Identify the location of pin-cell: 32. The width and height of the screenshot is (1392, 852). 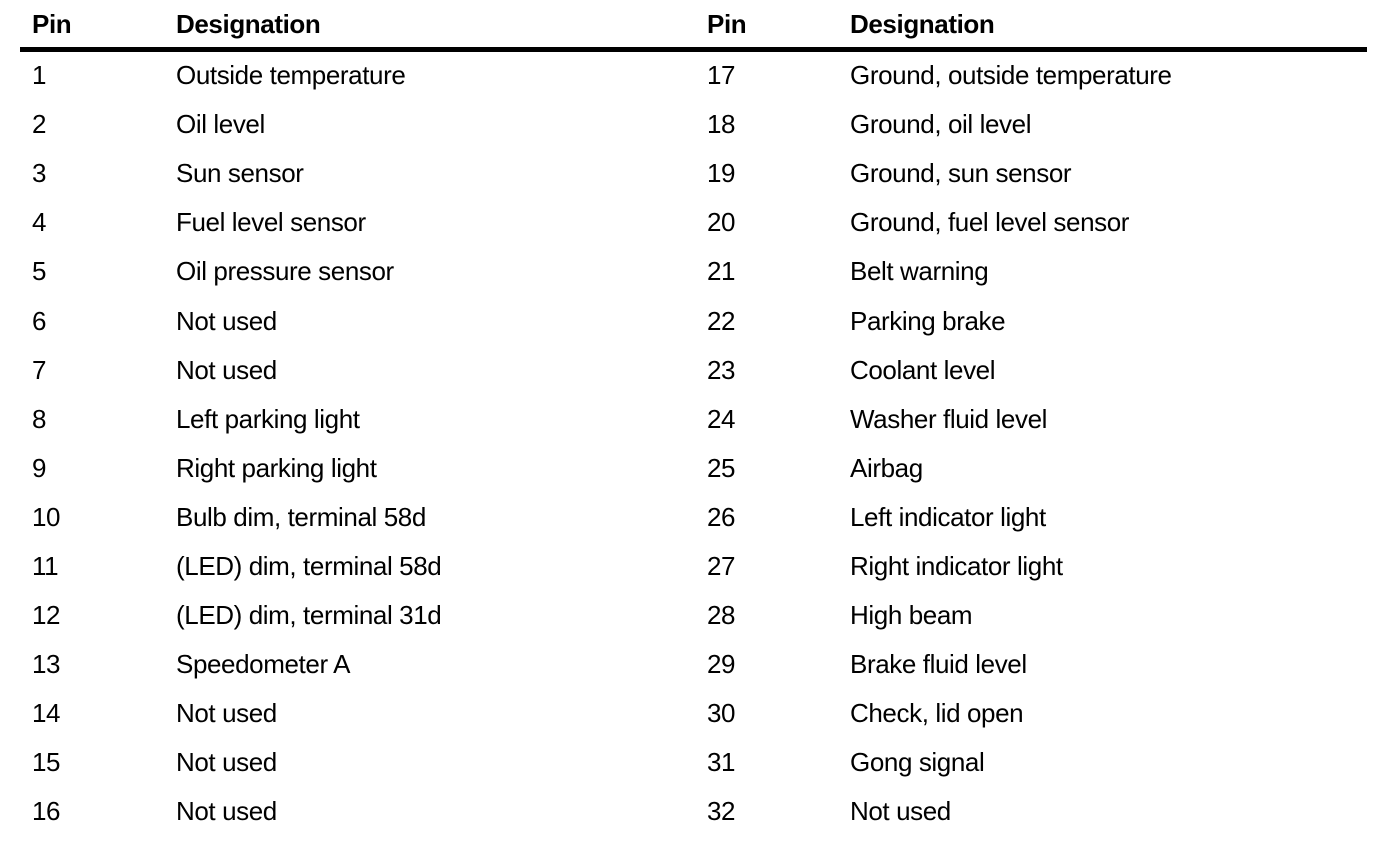
(721, 811).